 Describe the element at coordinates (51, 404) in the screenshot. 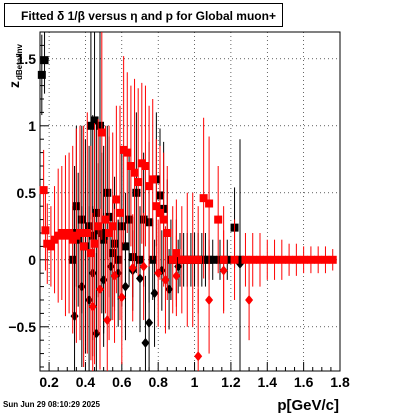

I see `timestamp: Sun Jun 29 08:10:29 2025` at that location.